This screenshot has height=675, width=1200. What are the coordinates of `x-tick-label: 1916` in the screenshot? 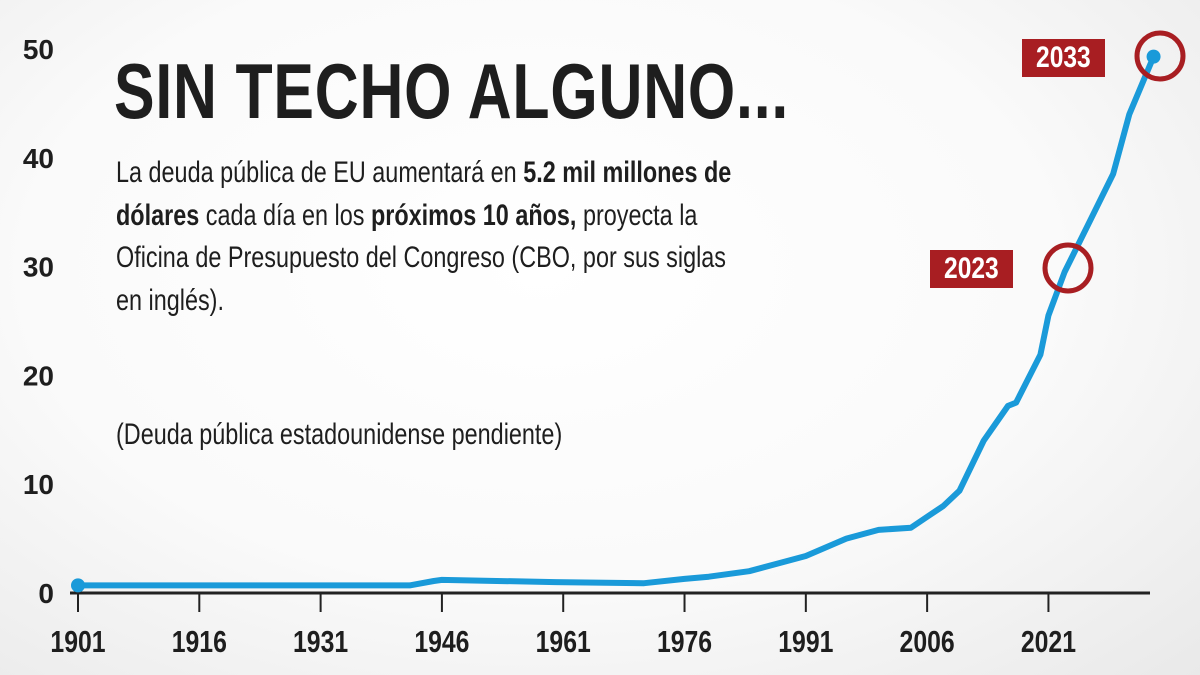 It's located at (199, 641).